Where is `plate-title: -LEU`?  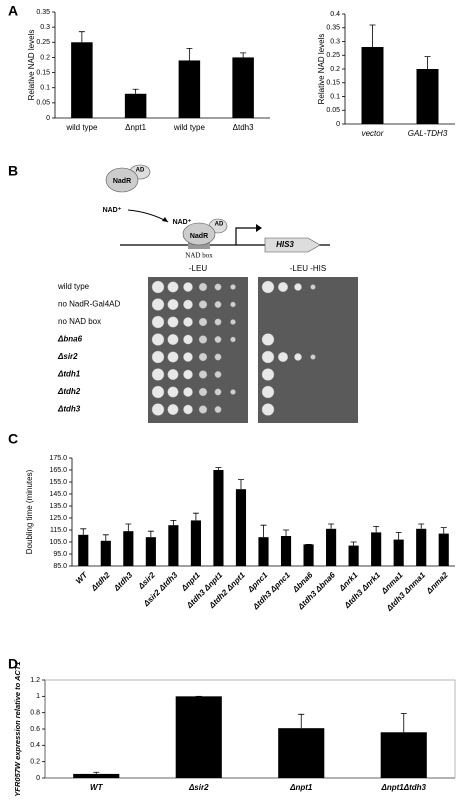 plate-title: -LEU is located at coordinates (198, 268).